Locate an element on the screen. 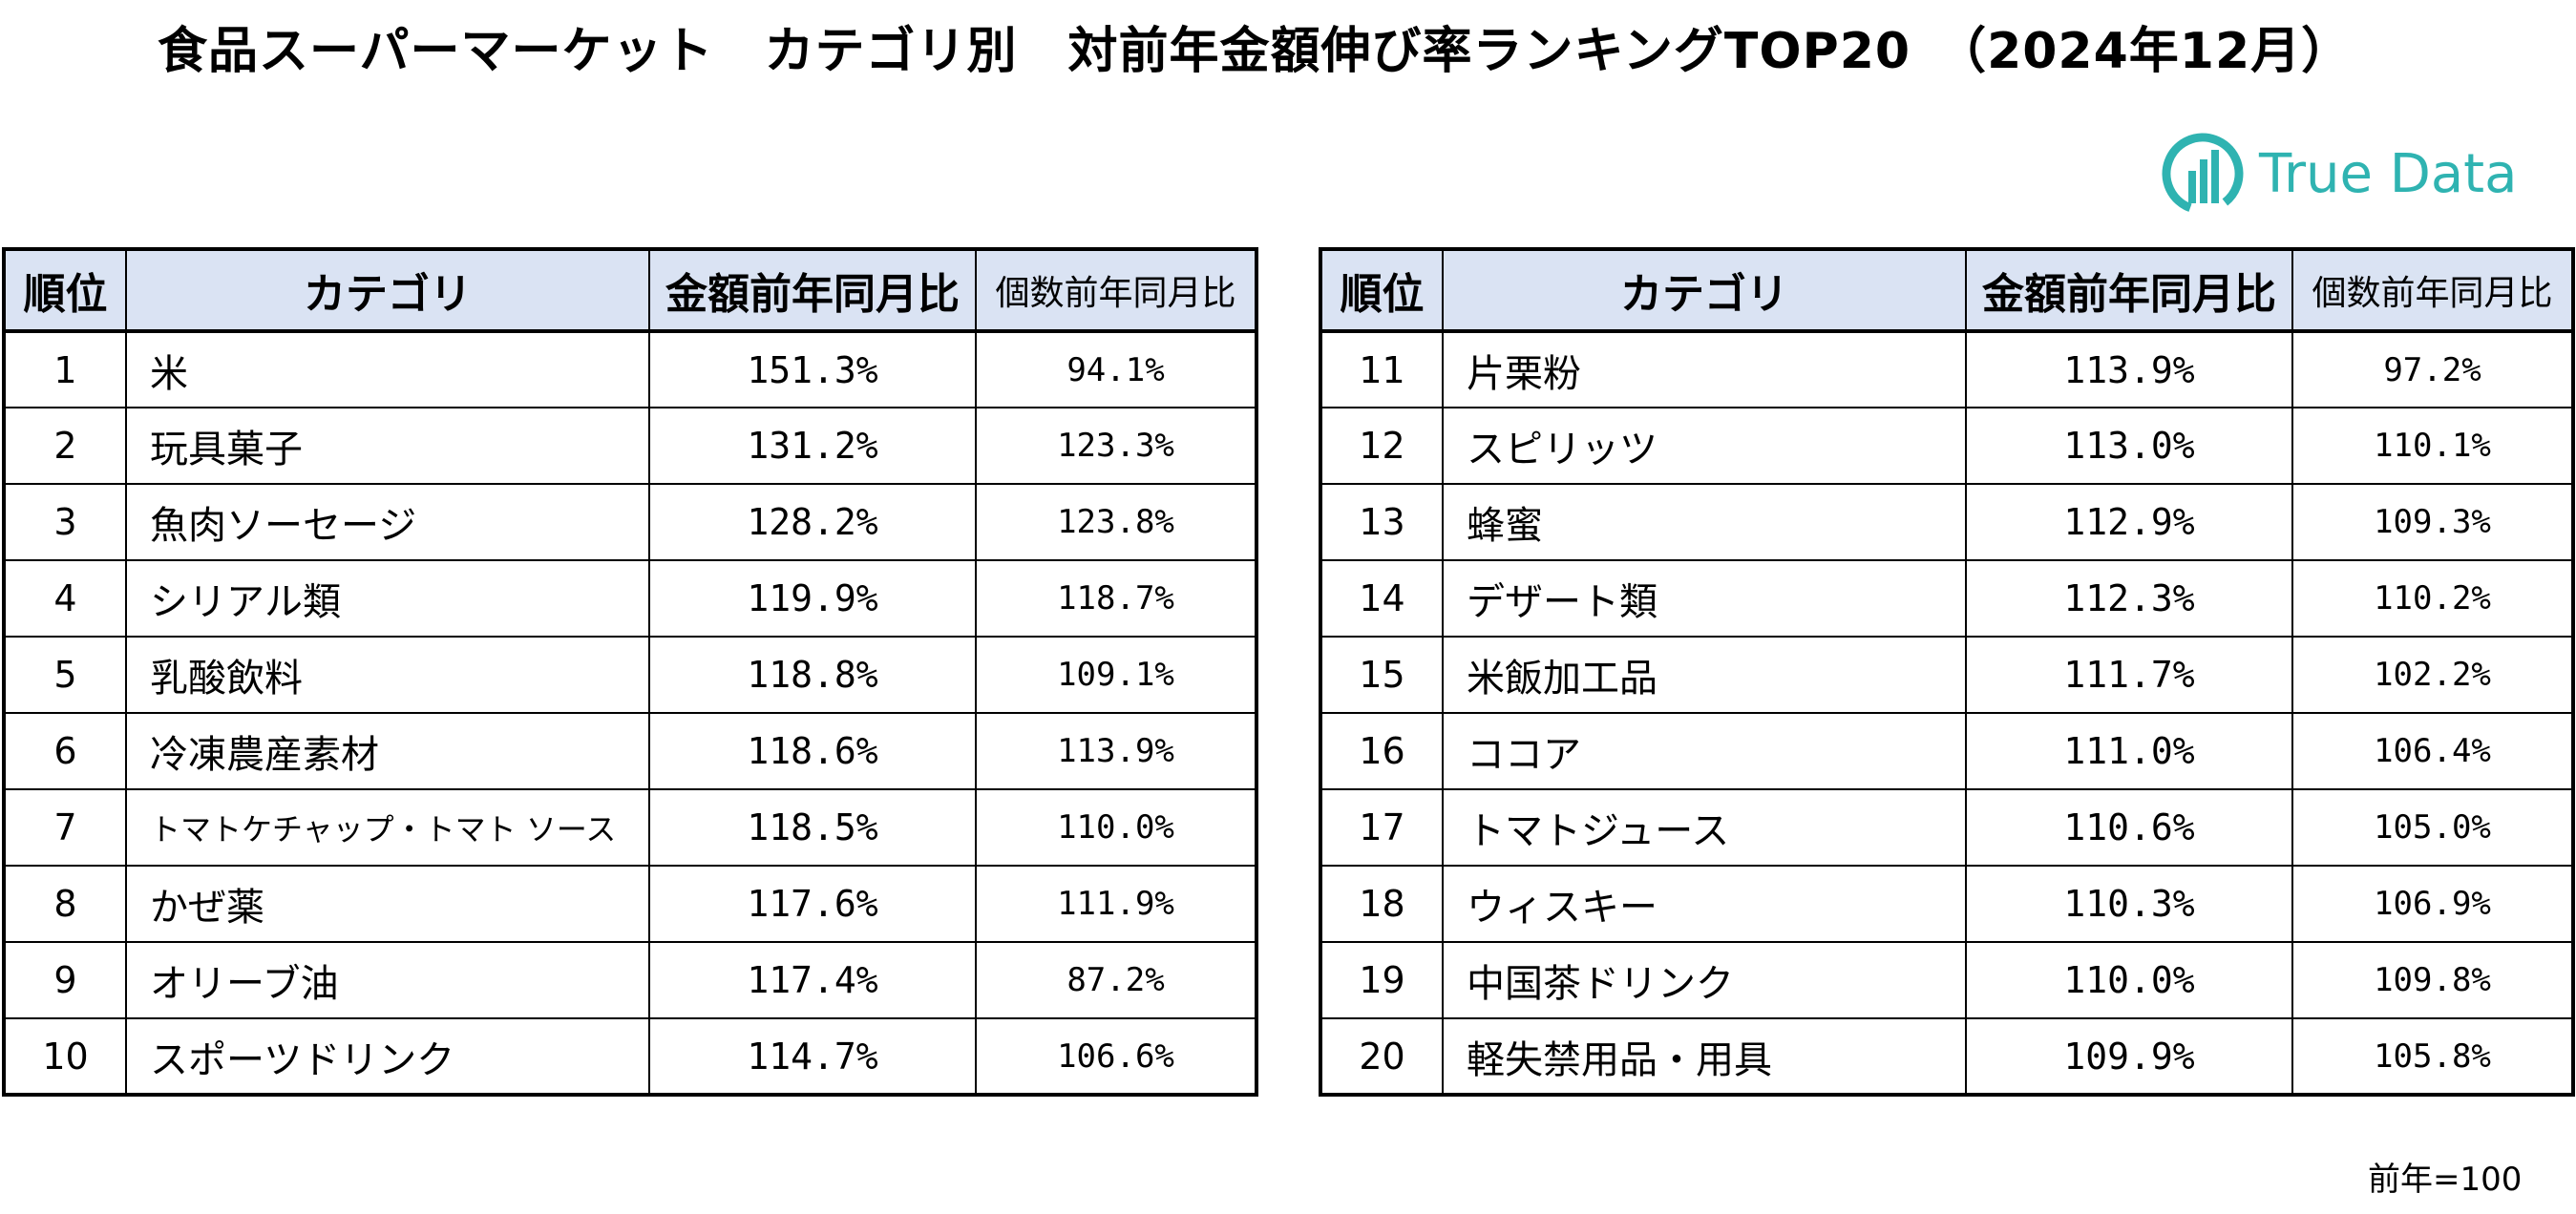 Image resolution: width=2576 pixels, height=1214 pixels. table-row: 17 トマトジュース 110.6% 105.0% is located at coordinates (1947, 827).